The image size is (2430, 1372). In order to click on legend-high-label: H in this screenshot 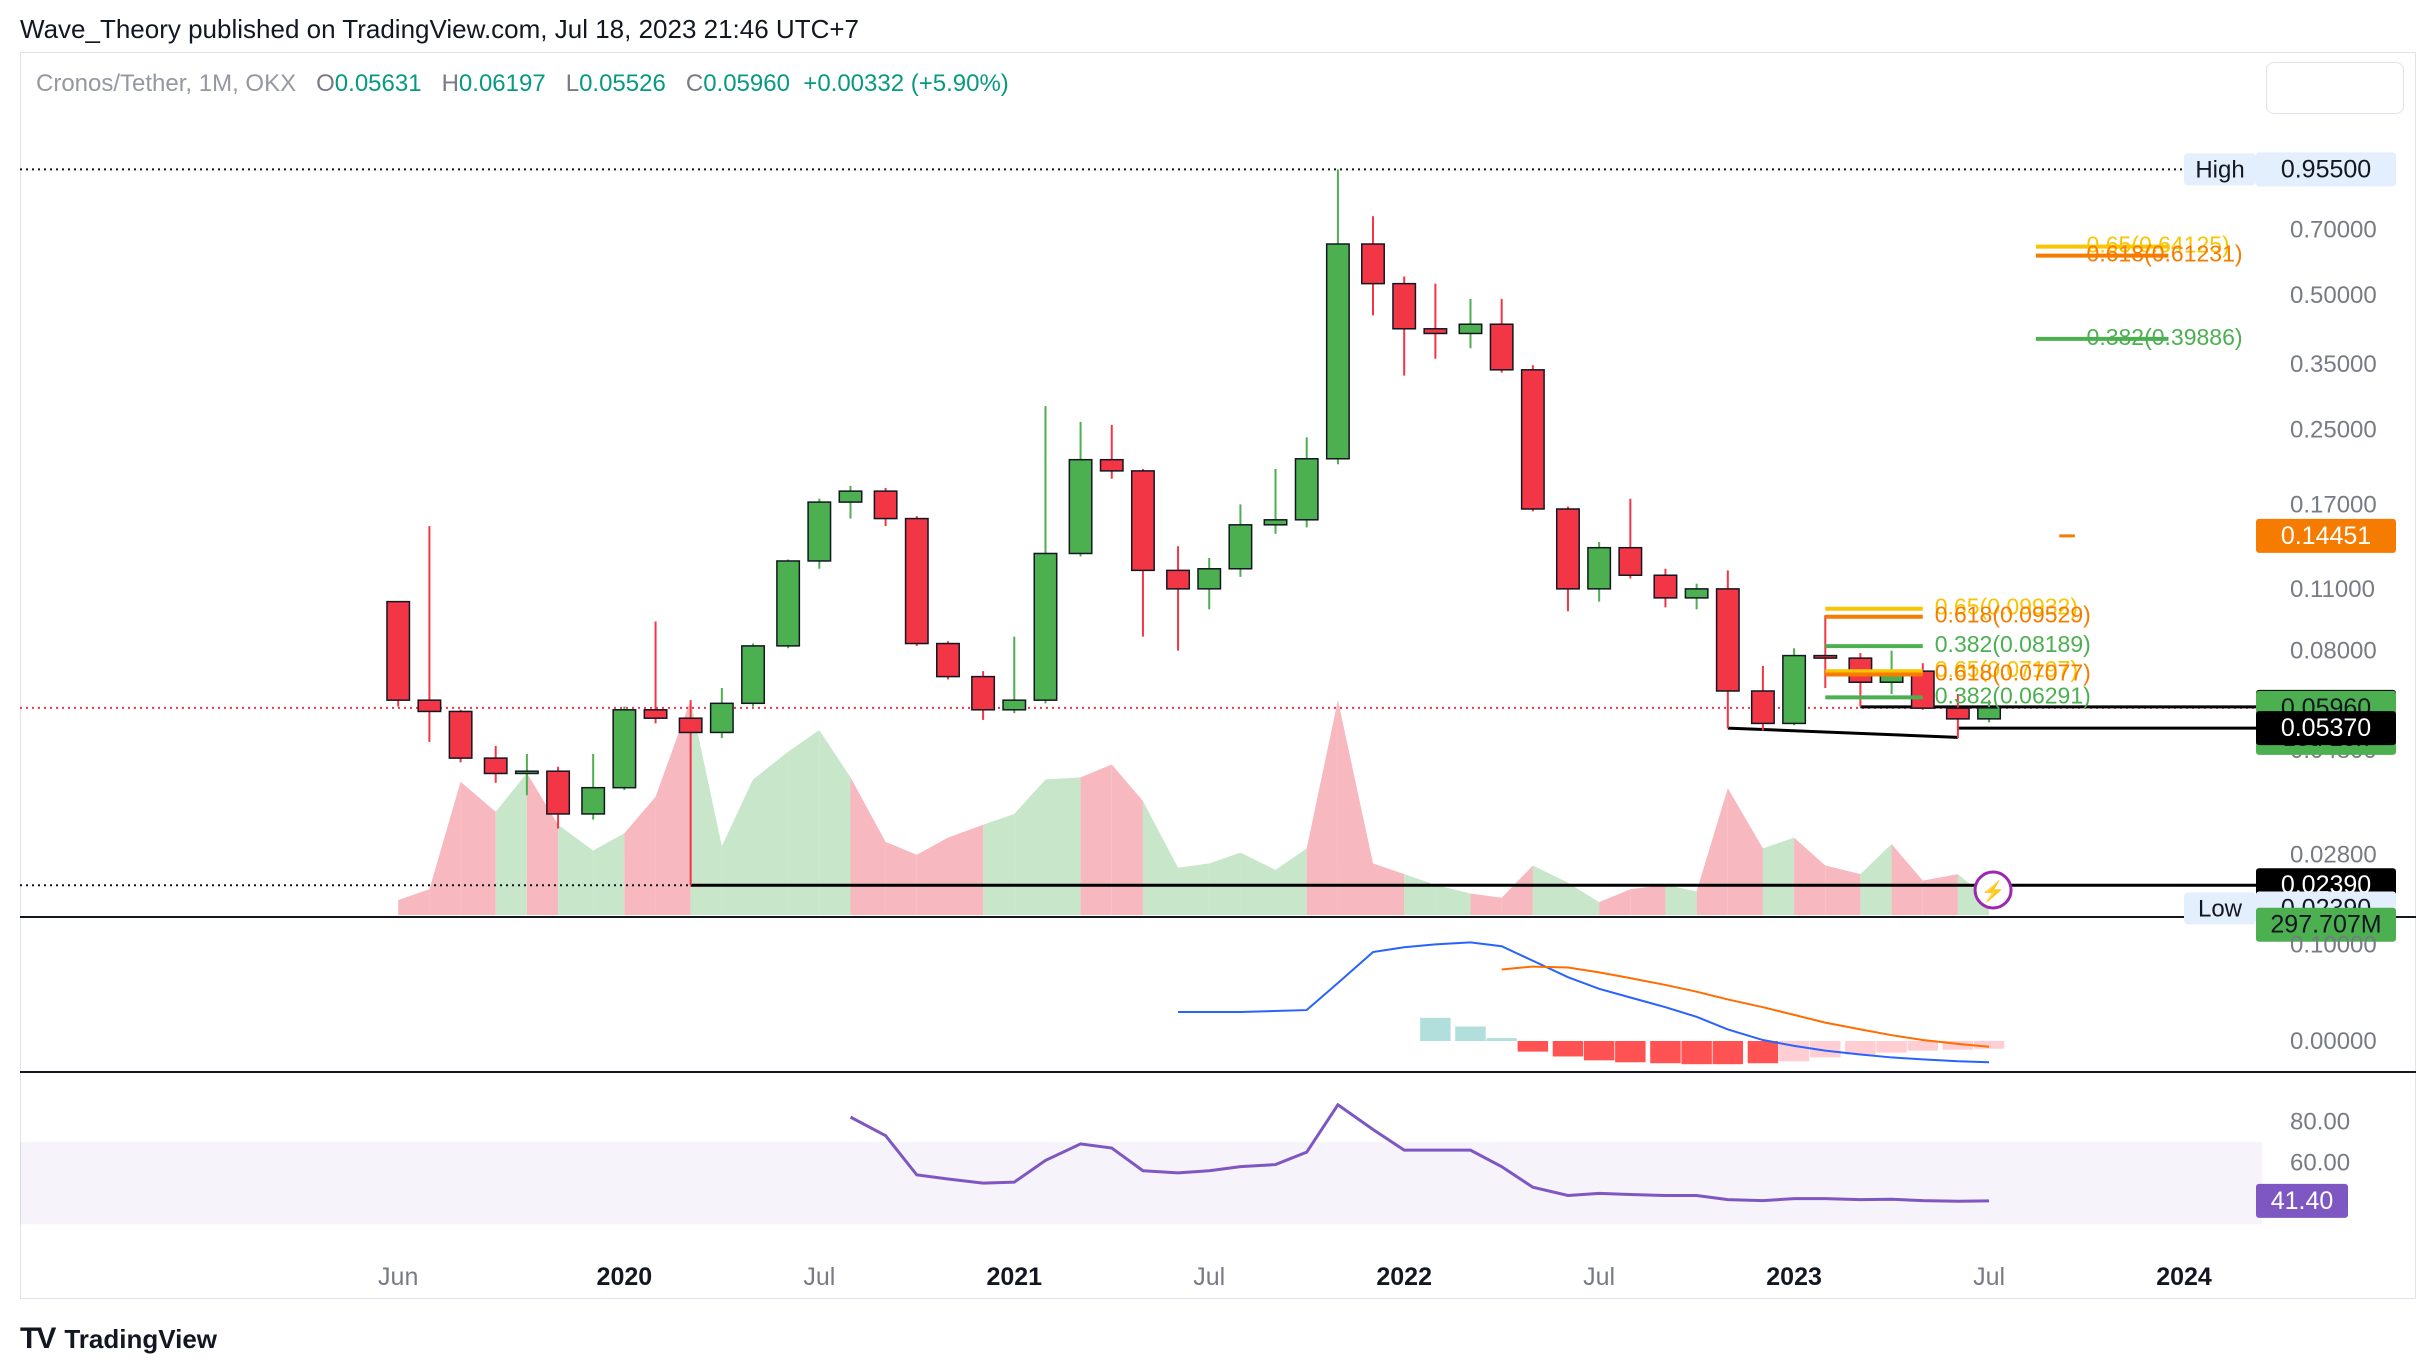, I will do `click(450, 83)`.